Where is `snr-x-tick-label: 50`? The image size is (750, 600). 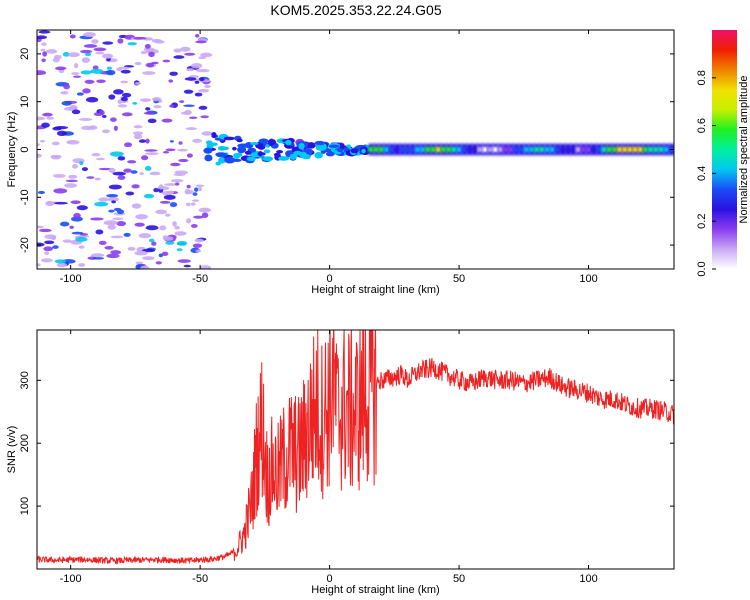
snr-x-tick-label: 50 is located at coordinates (459, 579).